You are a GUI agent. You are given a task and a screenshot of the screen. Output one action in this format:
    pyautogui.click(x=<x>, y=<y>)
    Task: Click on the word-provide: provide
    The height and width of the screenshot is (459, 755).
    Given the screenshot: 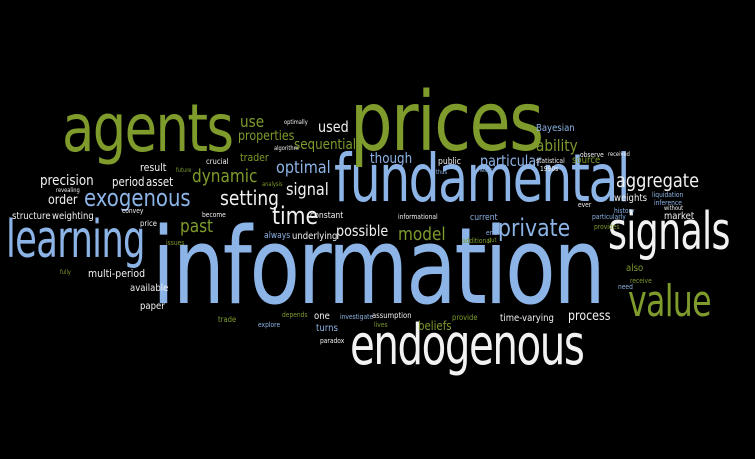 What is the action you would take?
    pyautogui.click(x=465, y=317)
    